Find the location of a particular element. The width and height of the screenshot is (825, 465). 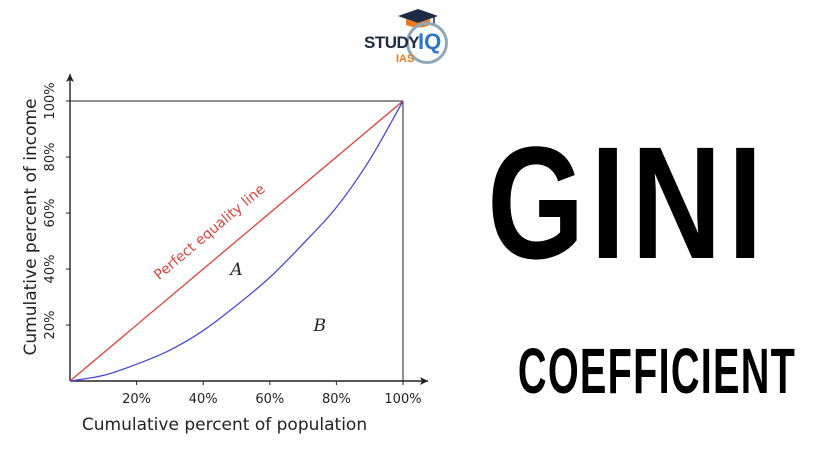

logo-iq-text: IQ is located at coordinates (430, 41).